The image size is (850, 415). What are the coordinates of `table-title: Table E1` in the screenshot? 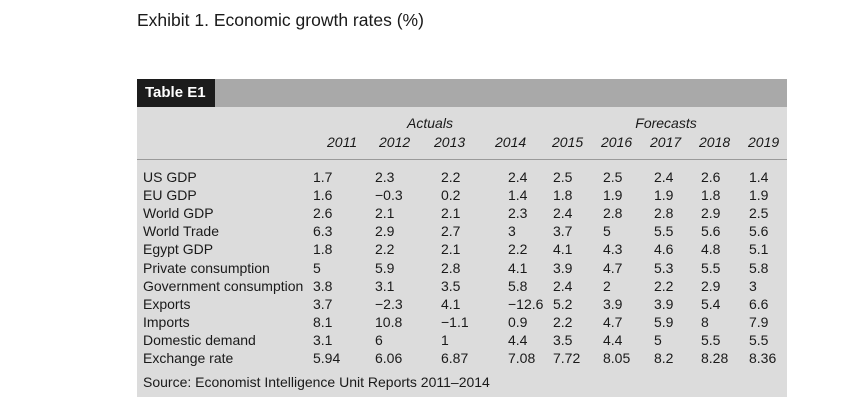 It's located at (176, 93).